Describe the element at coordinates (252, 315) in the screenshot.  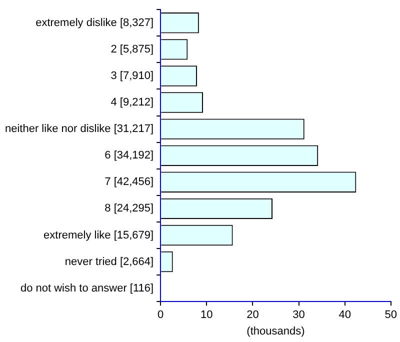
I see `x-tick-label: 20` at that location.